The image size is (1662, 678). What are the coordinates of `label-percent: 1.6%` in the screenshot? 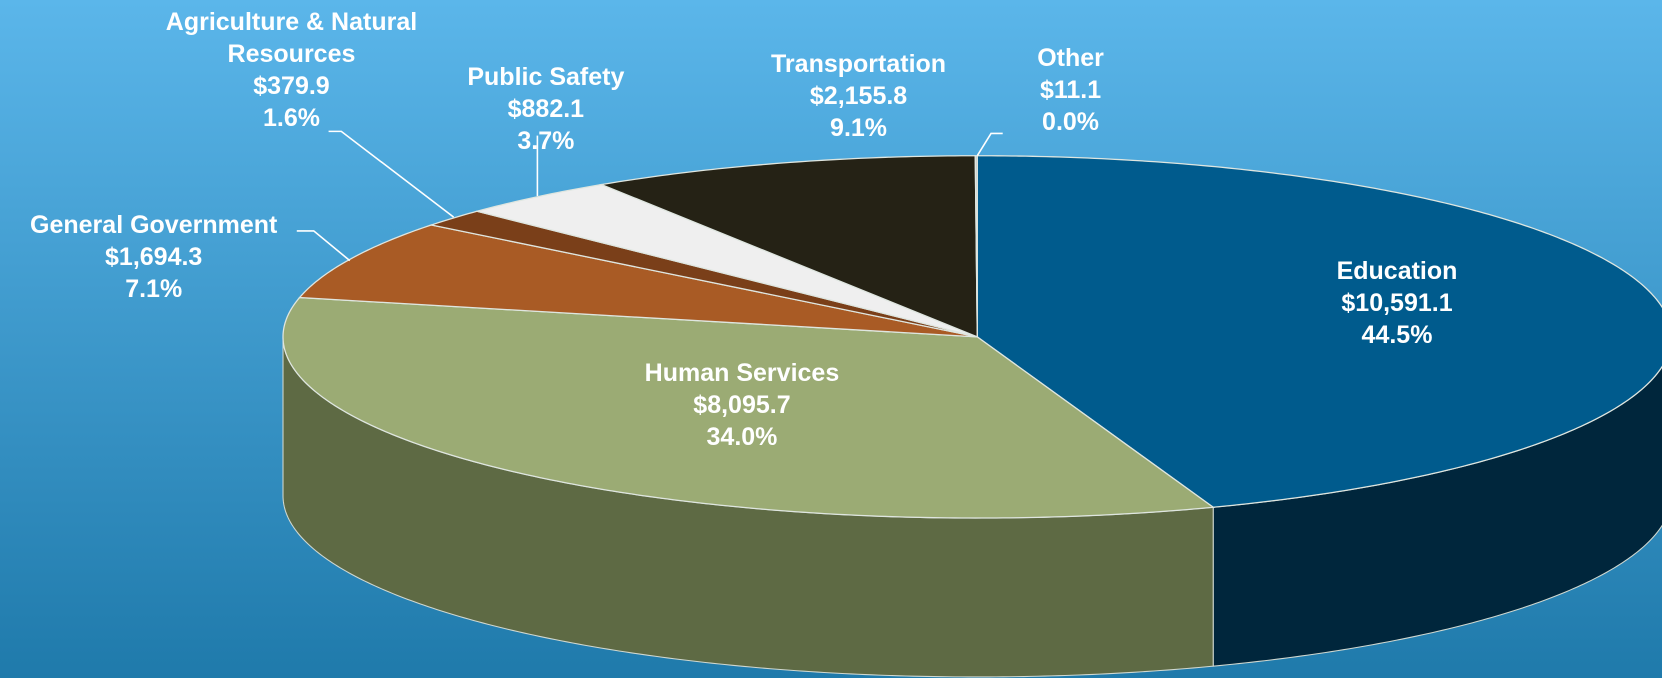 It's located at (291, 118).